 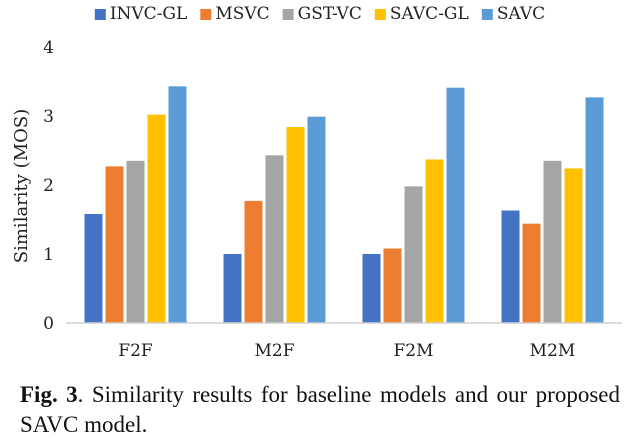 I want to click on legend-label: SAVC, so click(x=521, y=14).